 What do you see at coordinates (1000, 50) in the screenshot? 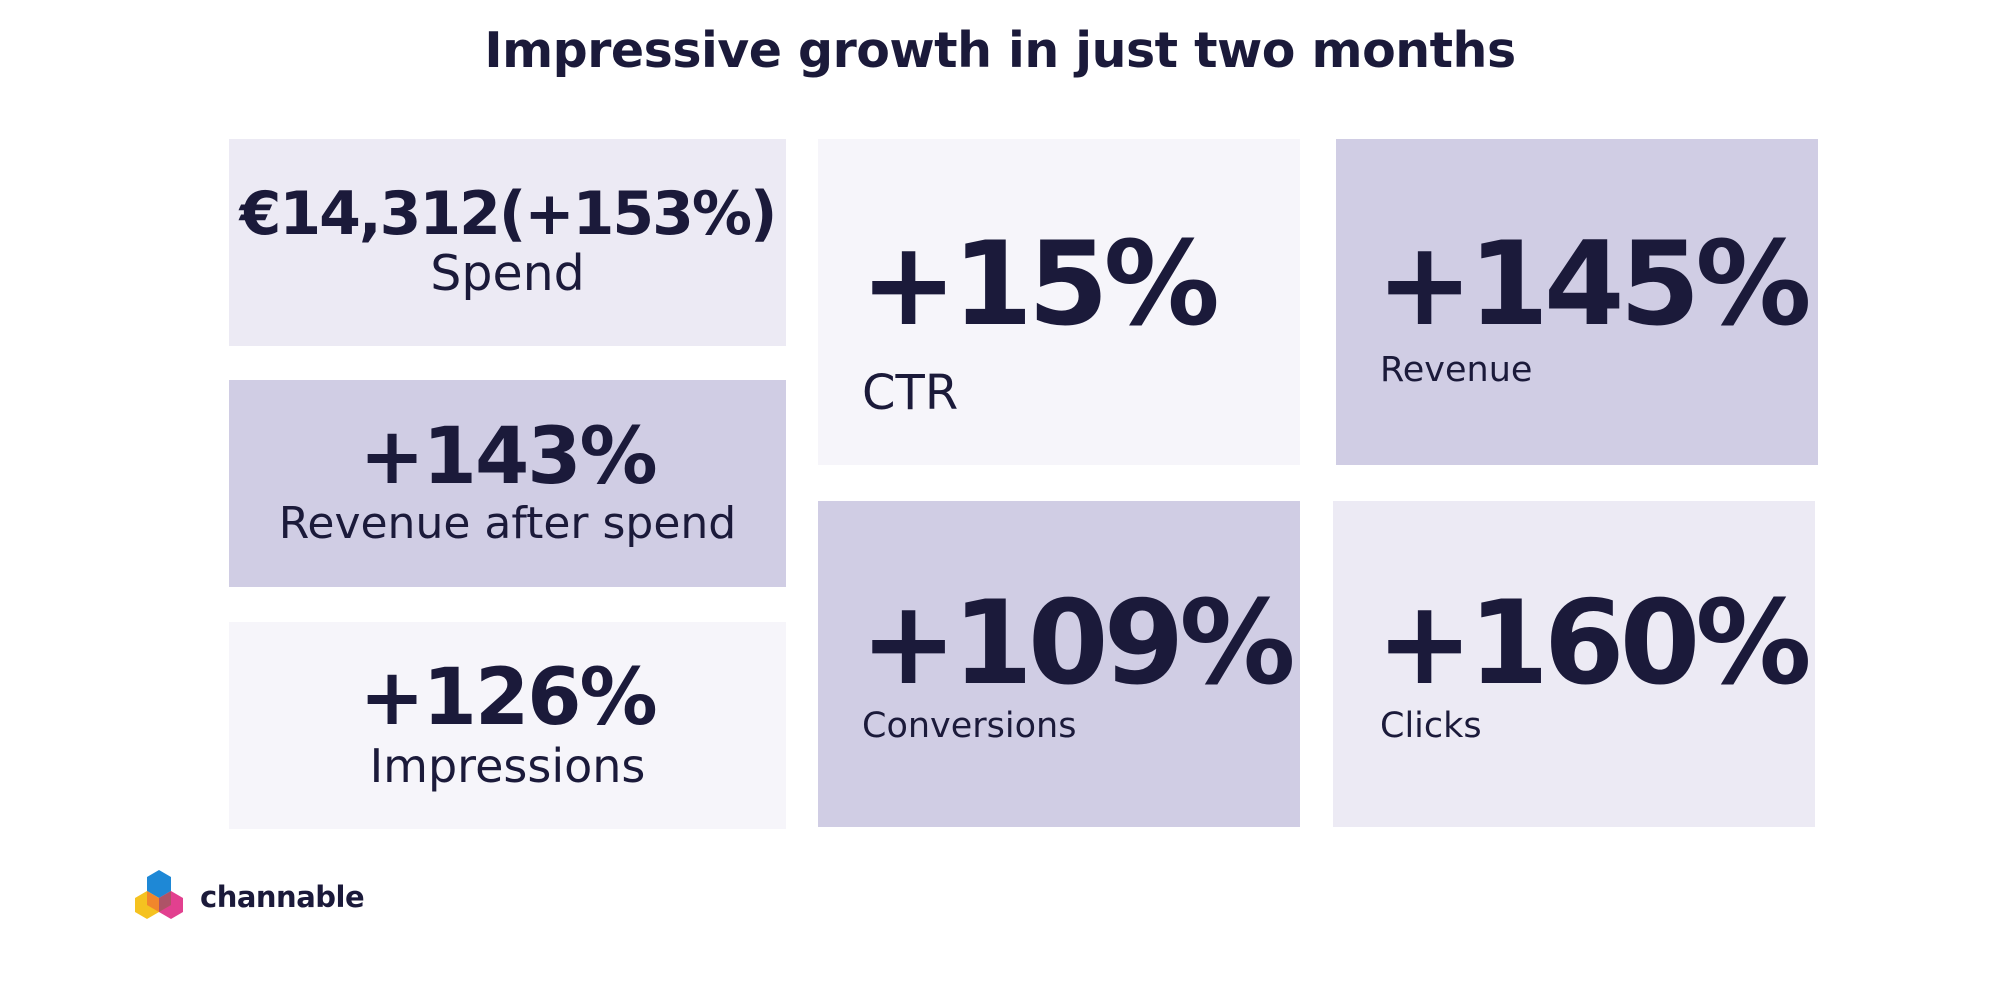
I see `page-title: Impressive growth in just two months` at bounding box center [1000, 50].